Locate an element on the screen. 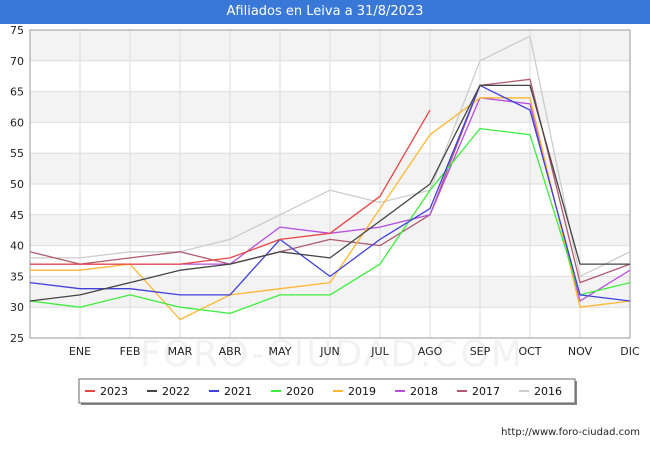 Image resolution: width=650 pixels, height=450 pixels. y-tick-label: 35 is located at coordinates (17, 276).